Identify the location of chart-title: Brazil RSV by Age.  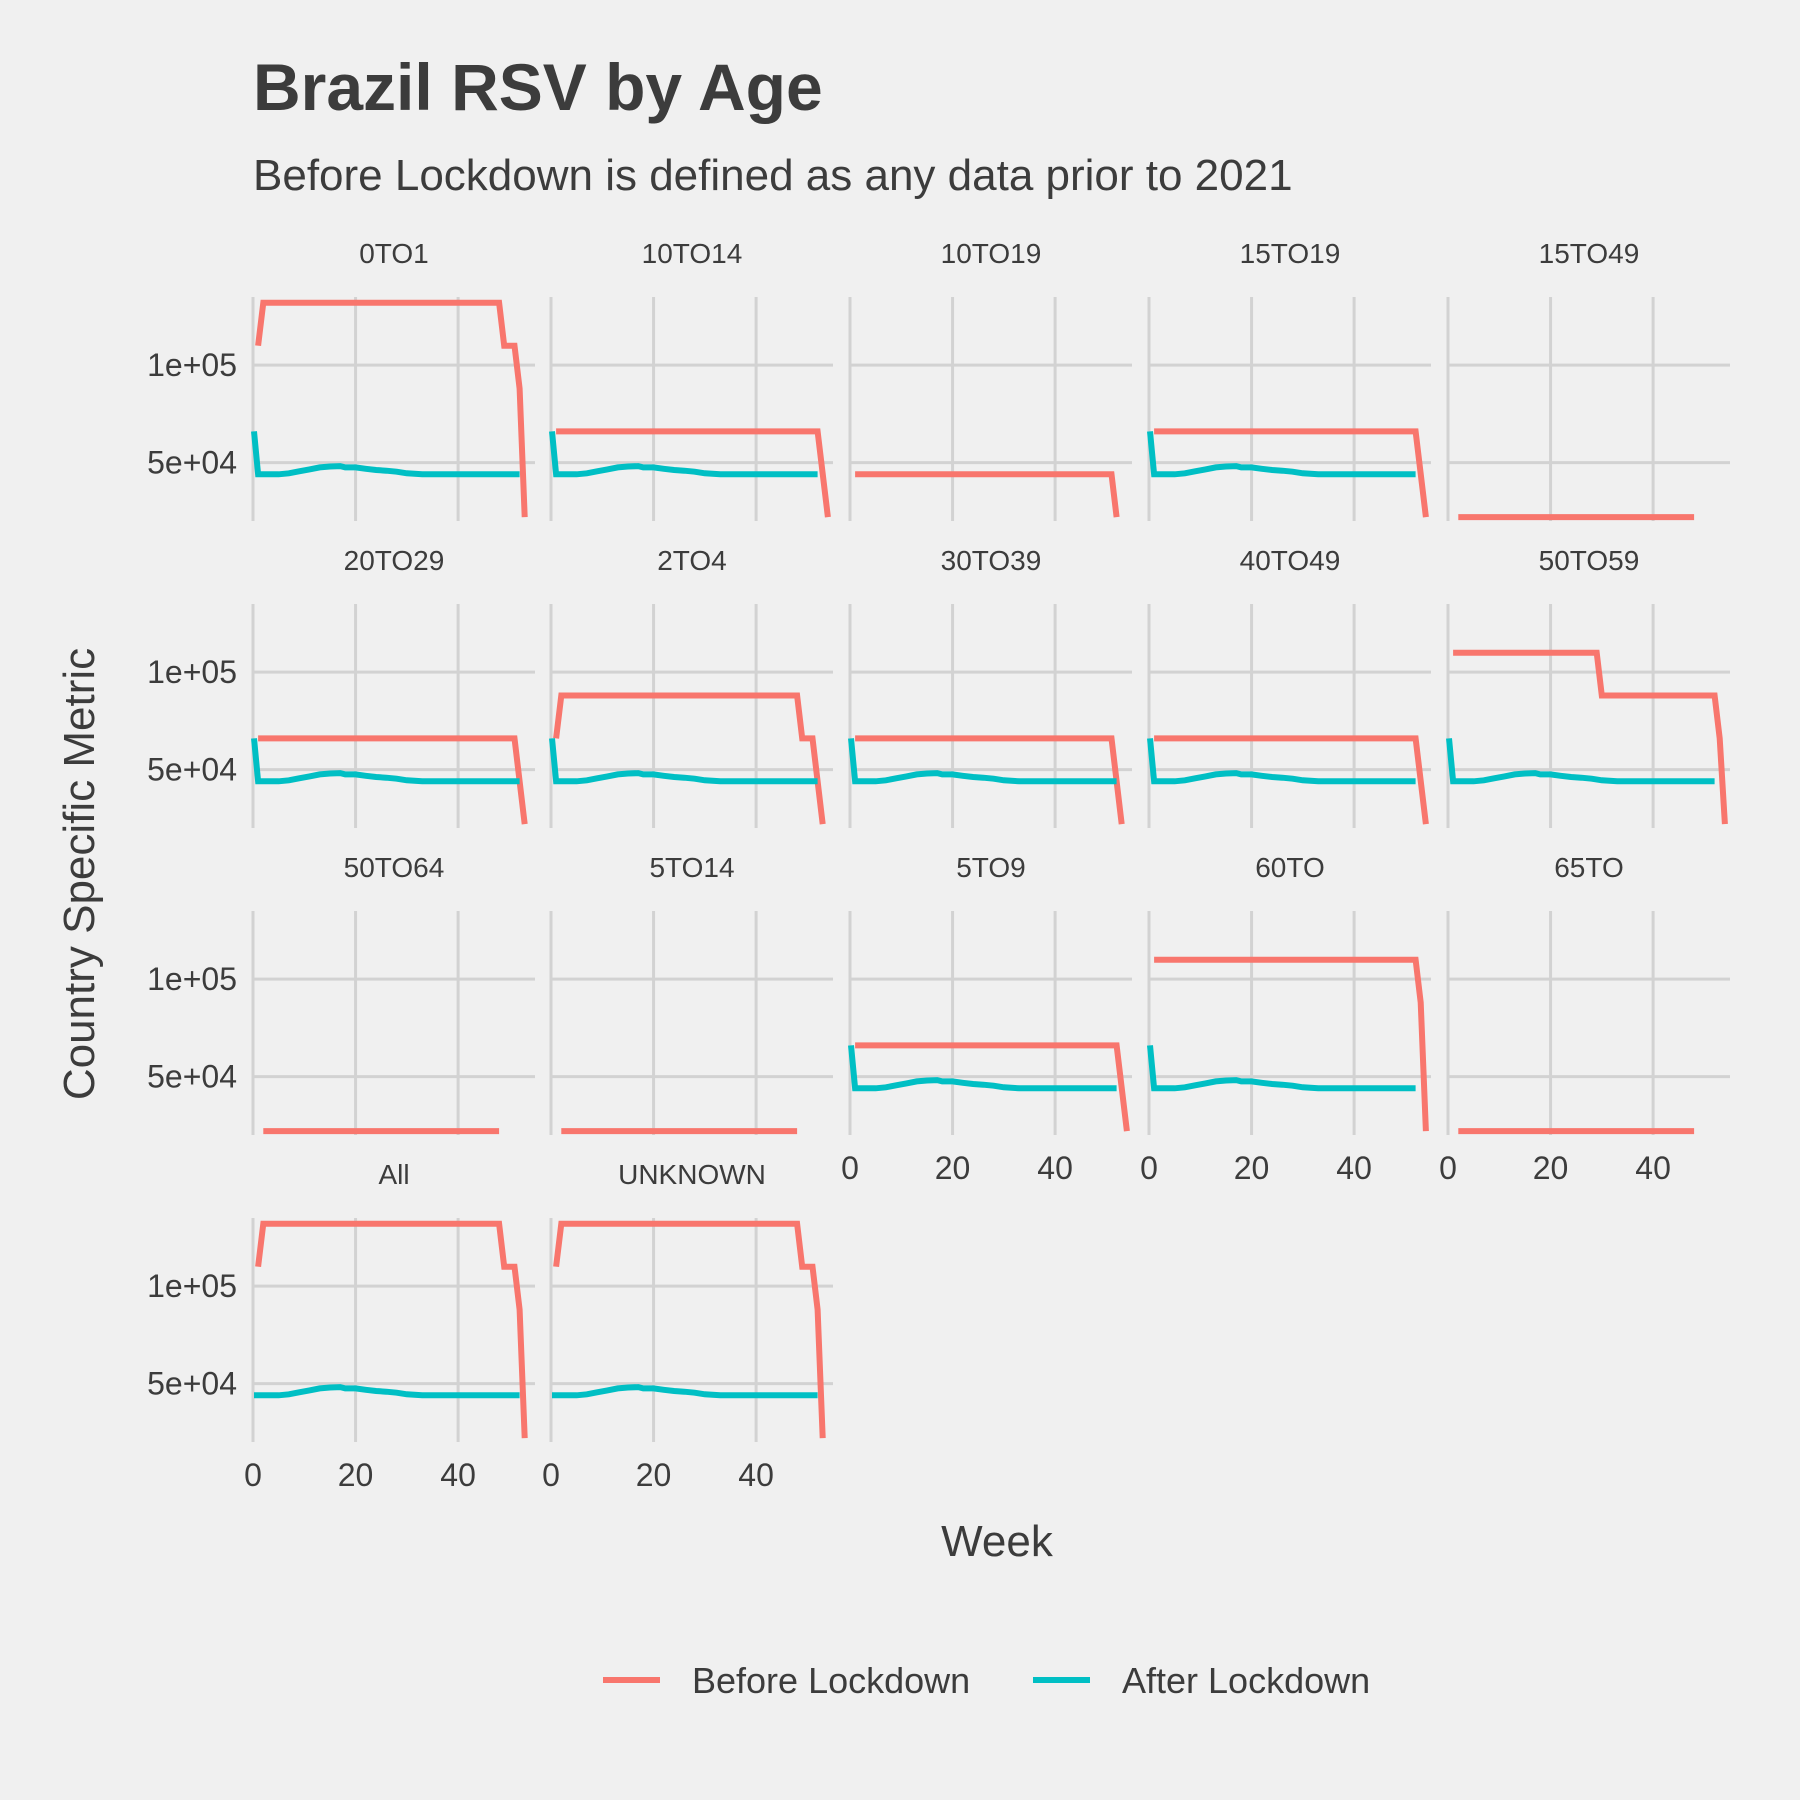
(538, 87).